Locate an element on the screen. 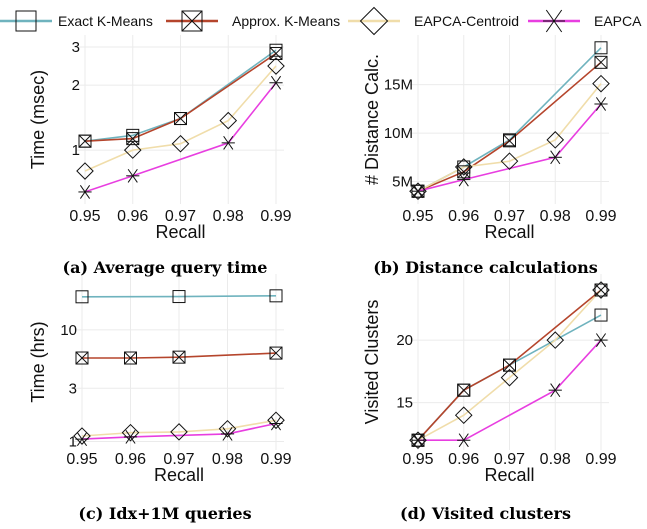 The image size is (647, 529). series-line-eapca is located at coordinates (180, 137).